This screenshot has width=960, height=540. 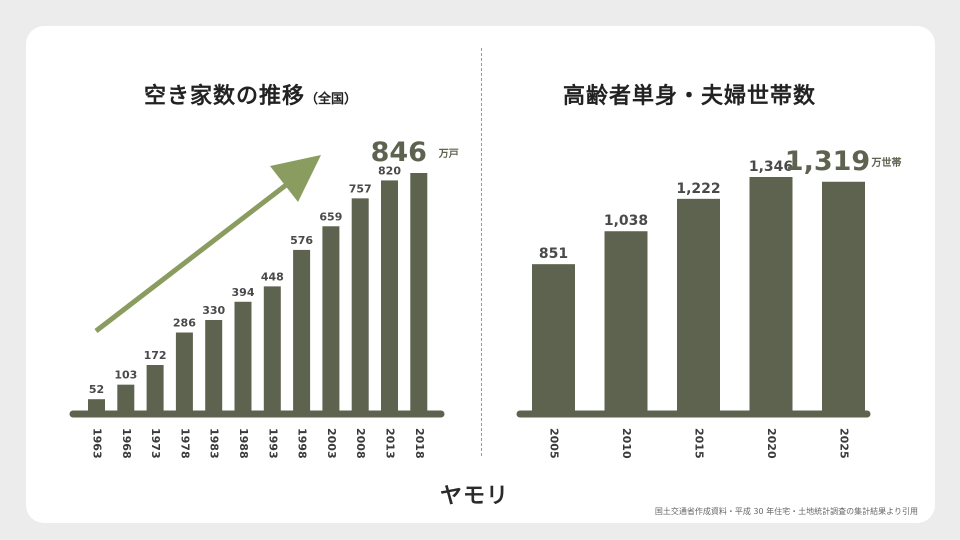 What do you see at coordinates (771, 167) in the screenshot?
I see `right-value-label-2020: 1,346` at bounding box center [771, 167].